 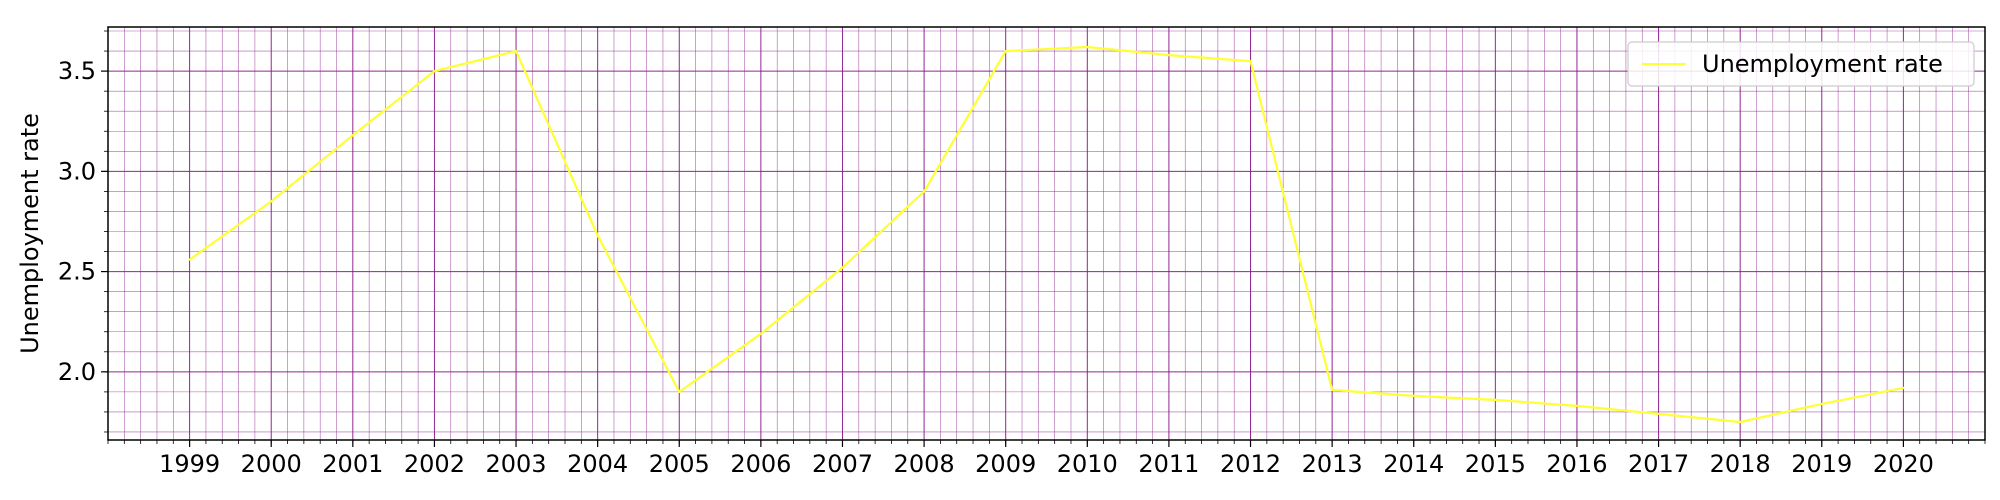 I want to click on y-tick-label: 2.5, so click(x=77, y=272).